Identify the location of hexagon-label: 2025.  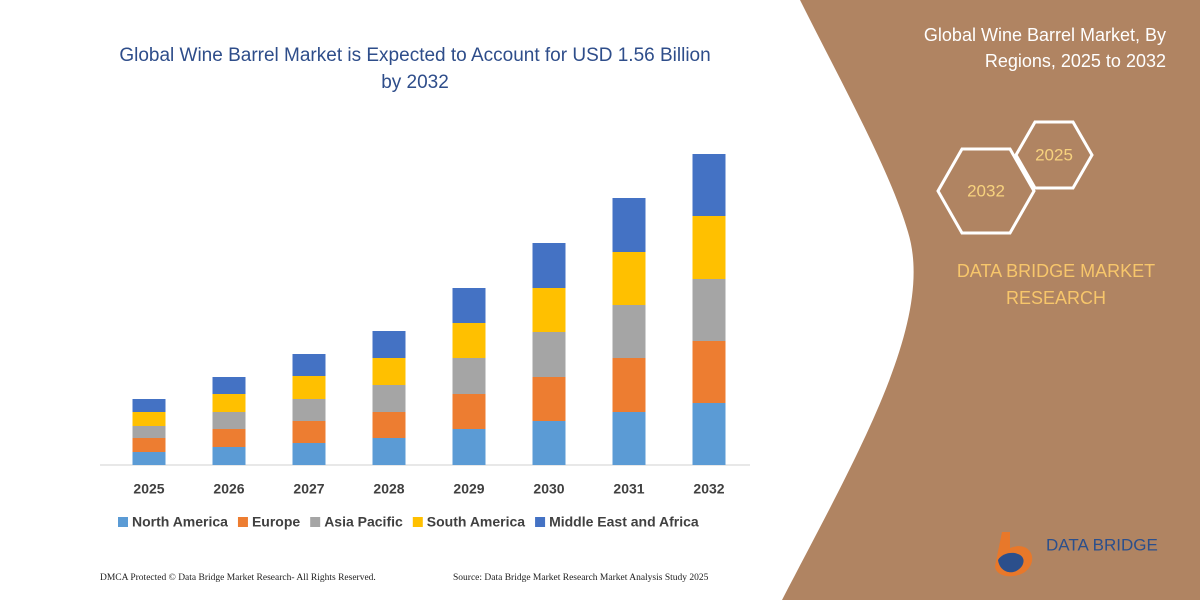
(1054, 154).